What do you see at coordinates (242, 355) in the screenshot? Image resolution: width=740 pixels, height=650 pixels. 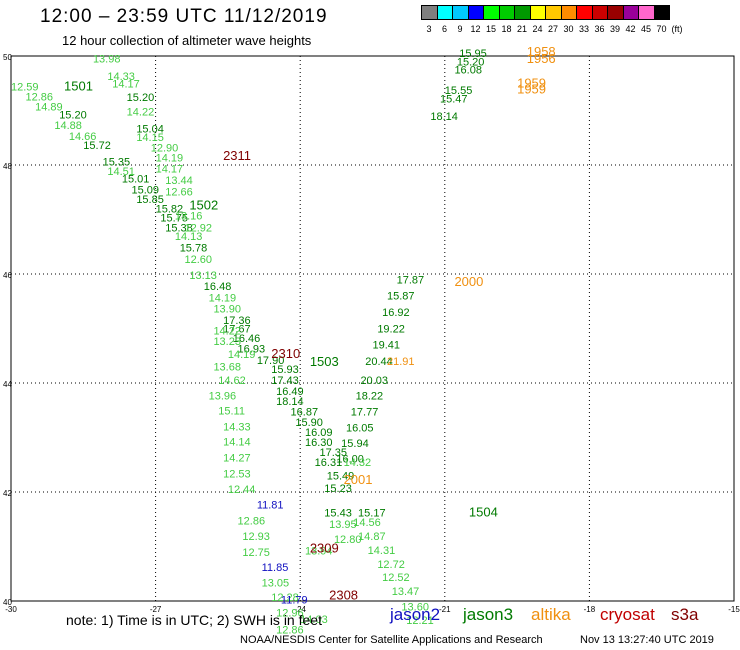 I see `swh-point-label: 14.19` at bounding box center [242, 355].